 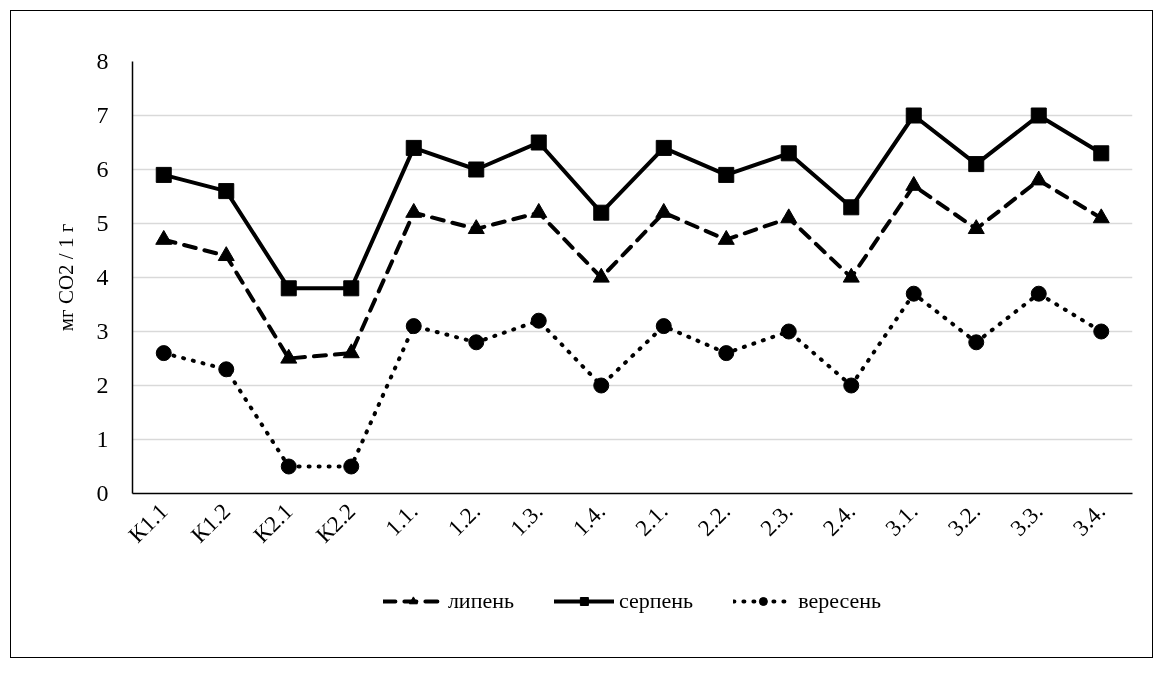 I want to click on y-tick-label: 1, so click(x=102, y=439).